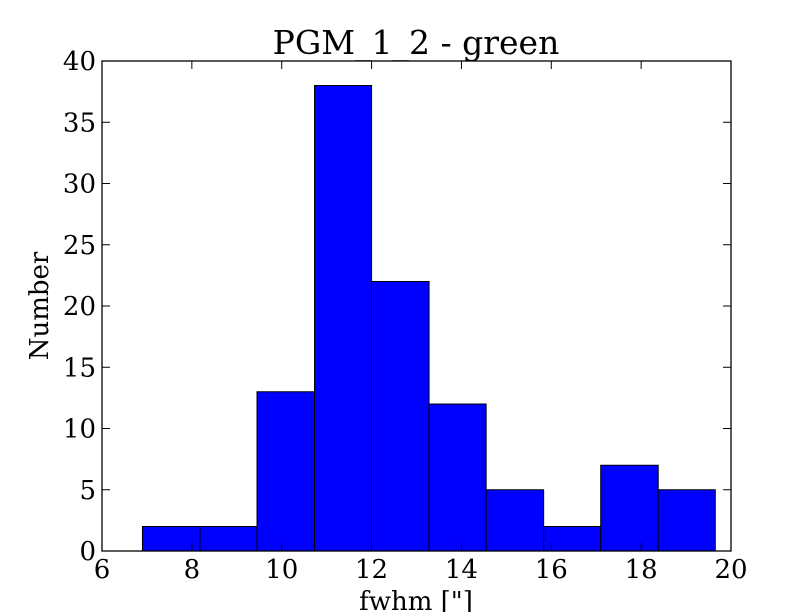  What do you see at coordinates (551, 570) in the screenshot?
I see `x-tick-label: 16` at bounding box center [551, 570].